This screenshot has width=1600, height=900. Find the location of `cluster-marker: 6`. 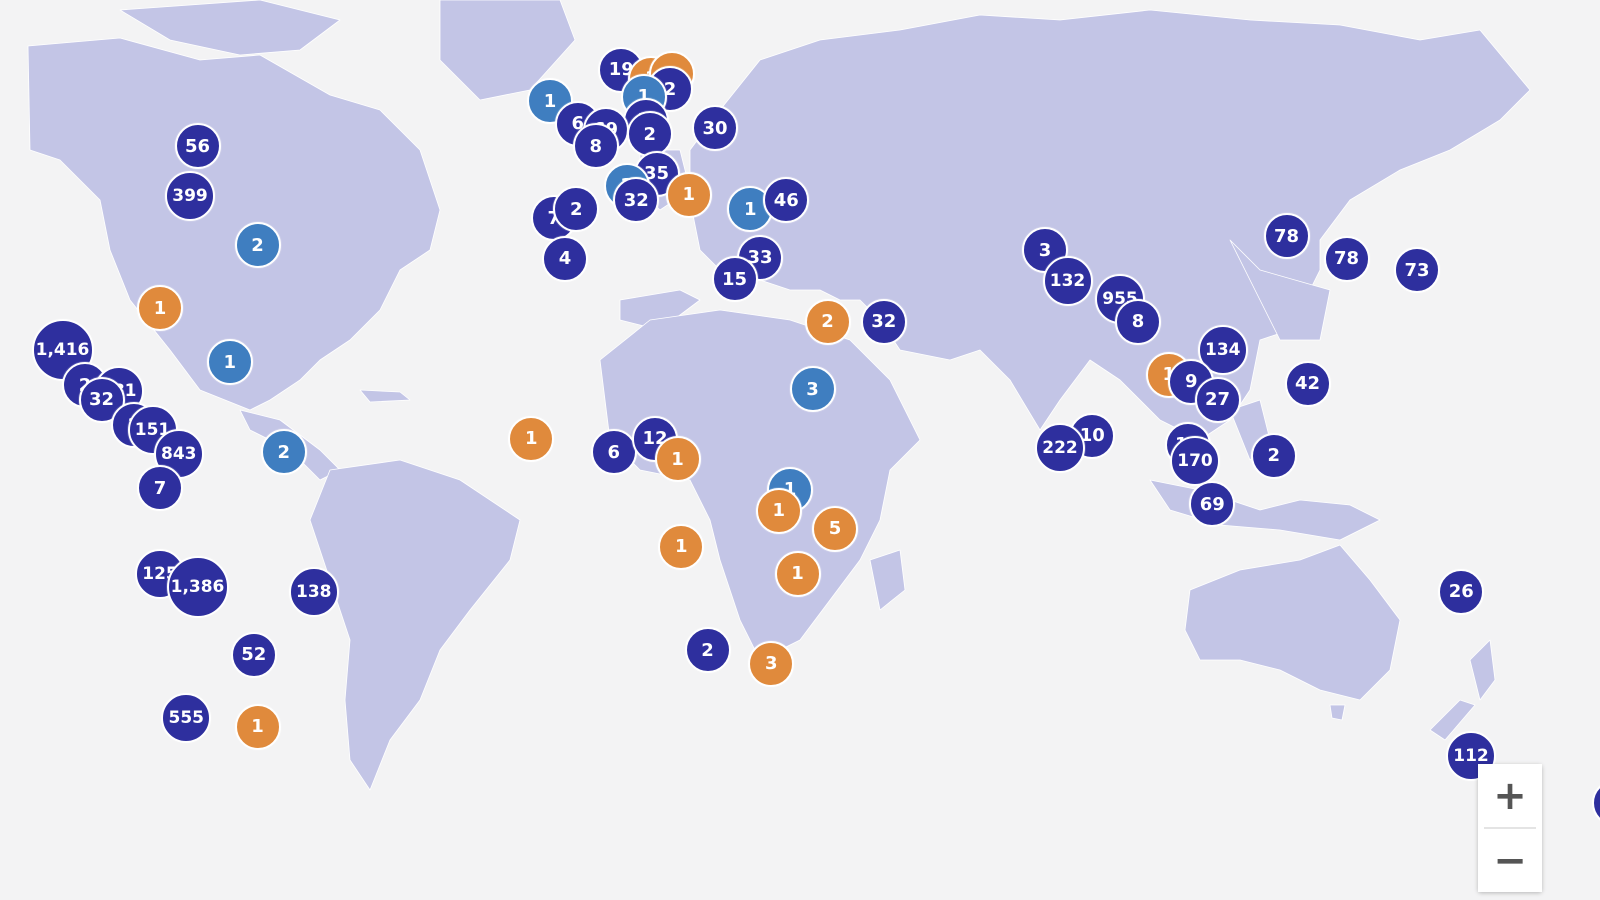

cluster-marker: 6 is located at coordinates (613, 452).